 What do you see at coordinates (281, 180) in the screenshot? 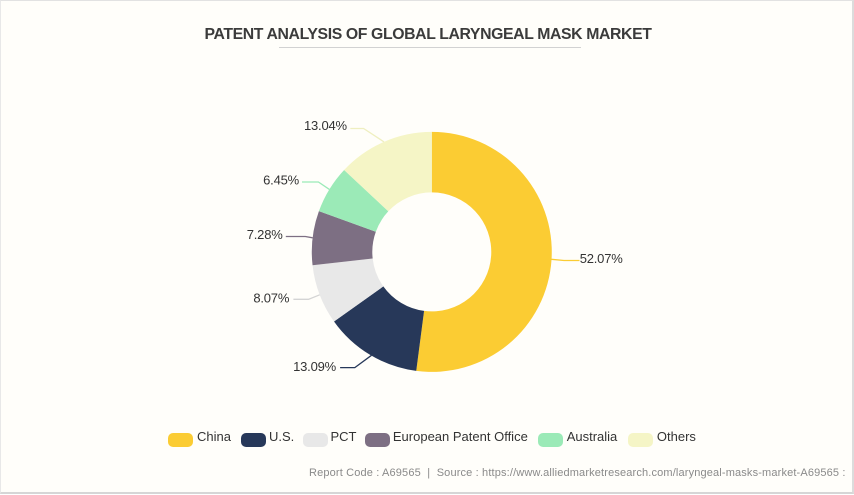
I see `svg-text: 6.45%` at bounding box center [281, 180].